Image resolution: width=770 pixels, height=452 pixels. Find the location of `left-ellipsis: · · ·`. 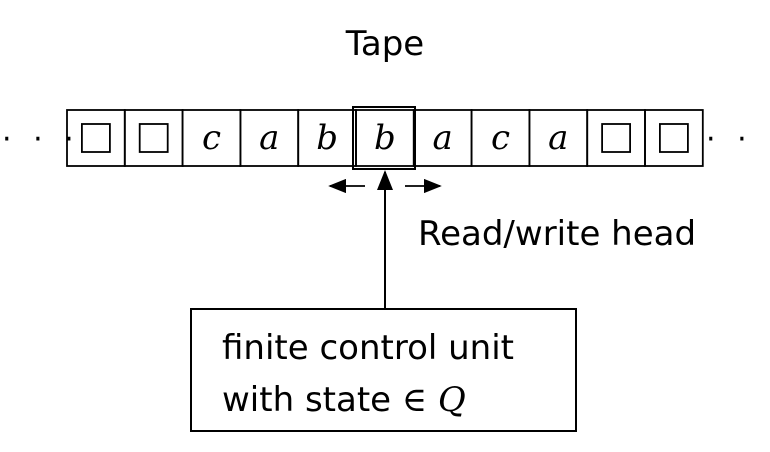

left-ellipsis: · · · is located at coordinates (41, 139).